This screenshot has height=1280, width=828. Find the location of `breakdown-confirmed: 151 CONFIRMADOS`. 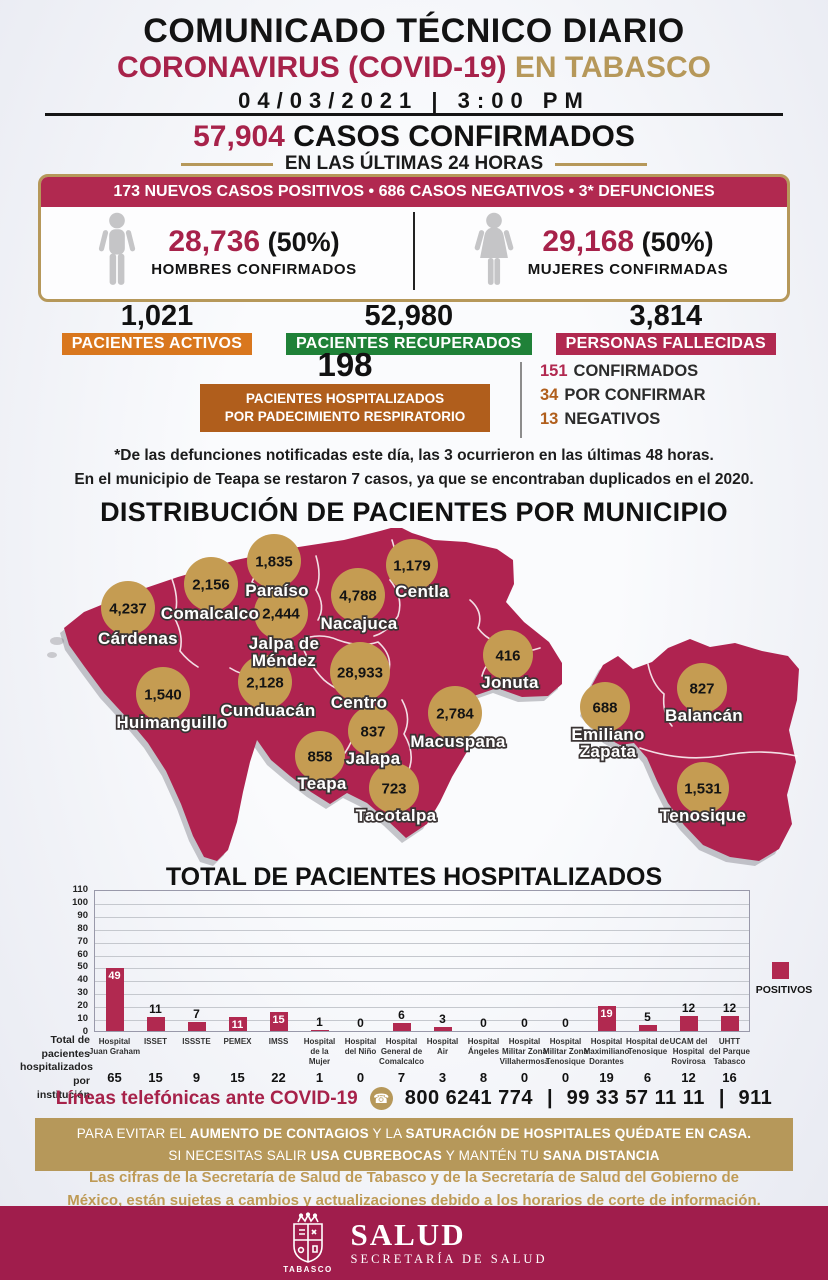

breakdown-confirmed: 151 CONFIRMADOS is located at coordinates (623, 372).